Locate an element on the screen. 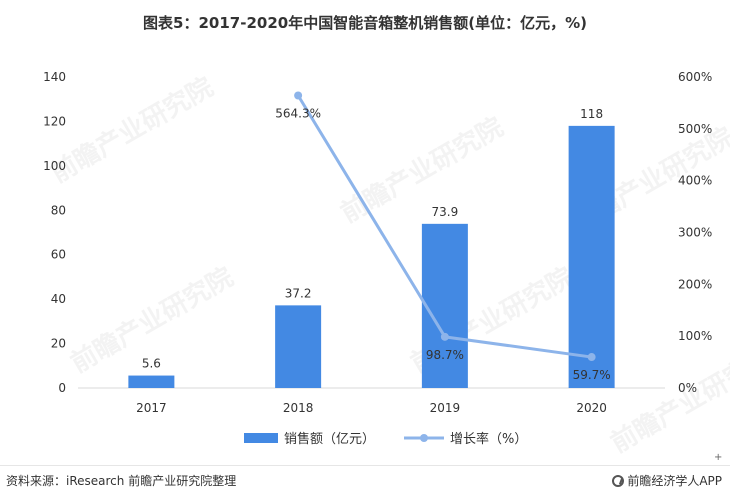 This screenshot has width=730, height=501. y-right-tick-label: 100% is located at coordinates (695, 336).